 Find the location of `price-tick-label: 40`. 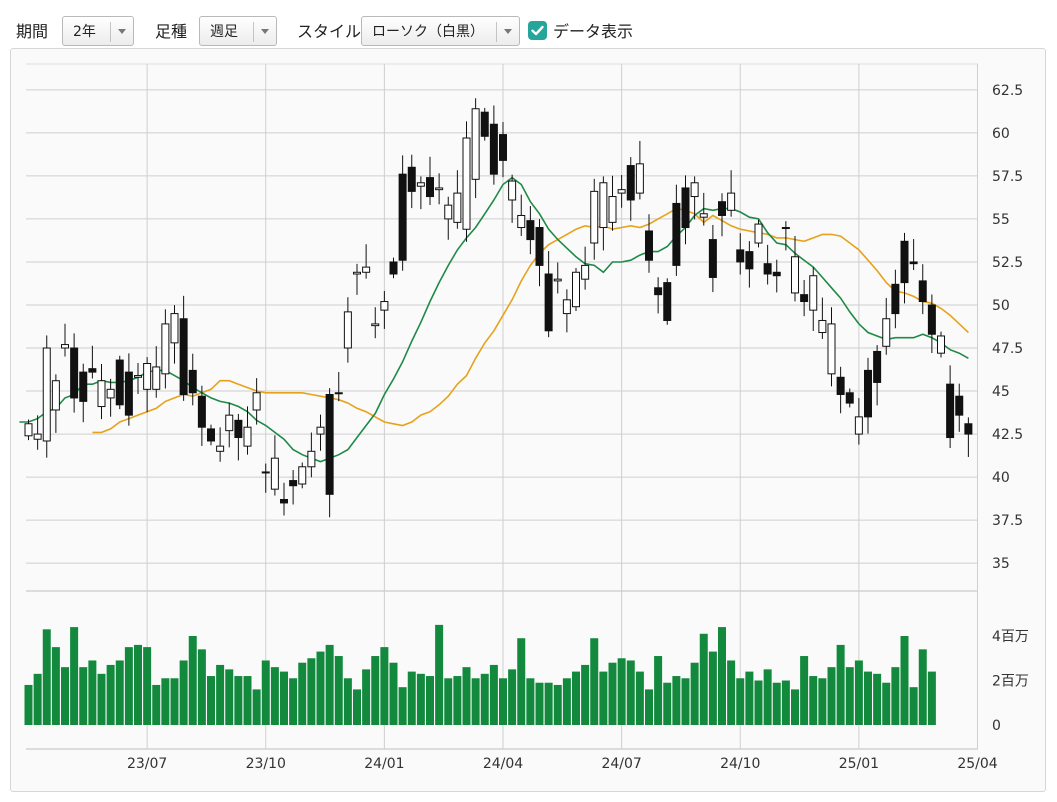

price-tick-label: 40 is located at coordinates (1001, 478).